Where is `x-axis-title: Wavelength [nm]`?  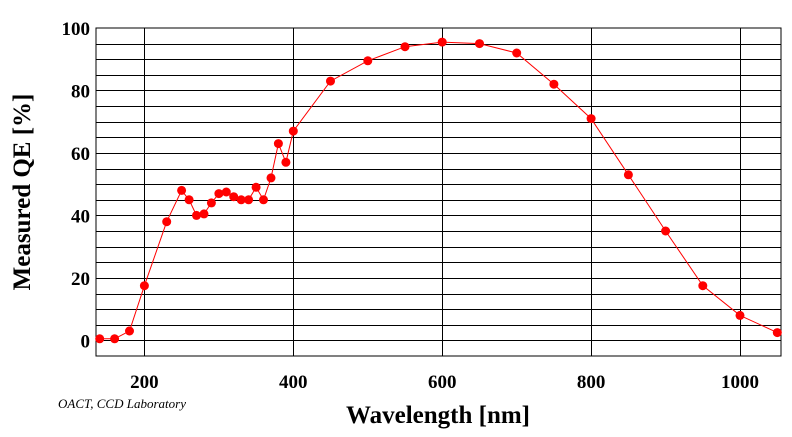 x-axis-title: Wavelength [nm] is located at coordinates (438, 415).